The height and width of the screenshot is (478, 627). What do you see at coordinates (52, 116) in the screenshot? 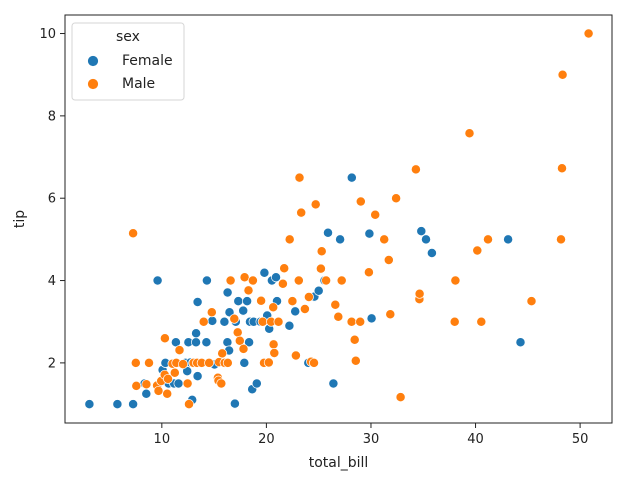
I see `y-tick-label: 8` at bounding box center [52, 116].